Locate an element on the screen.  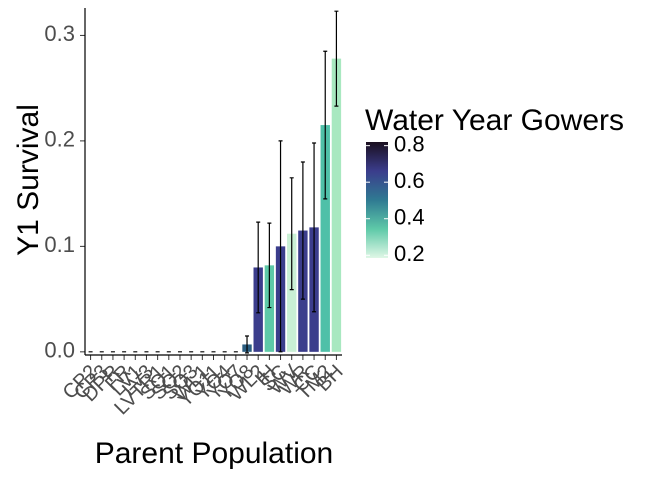
y-tick-label: 0.1 is located at coordinates (59, 244).